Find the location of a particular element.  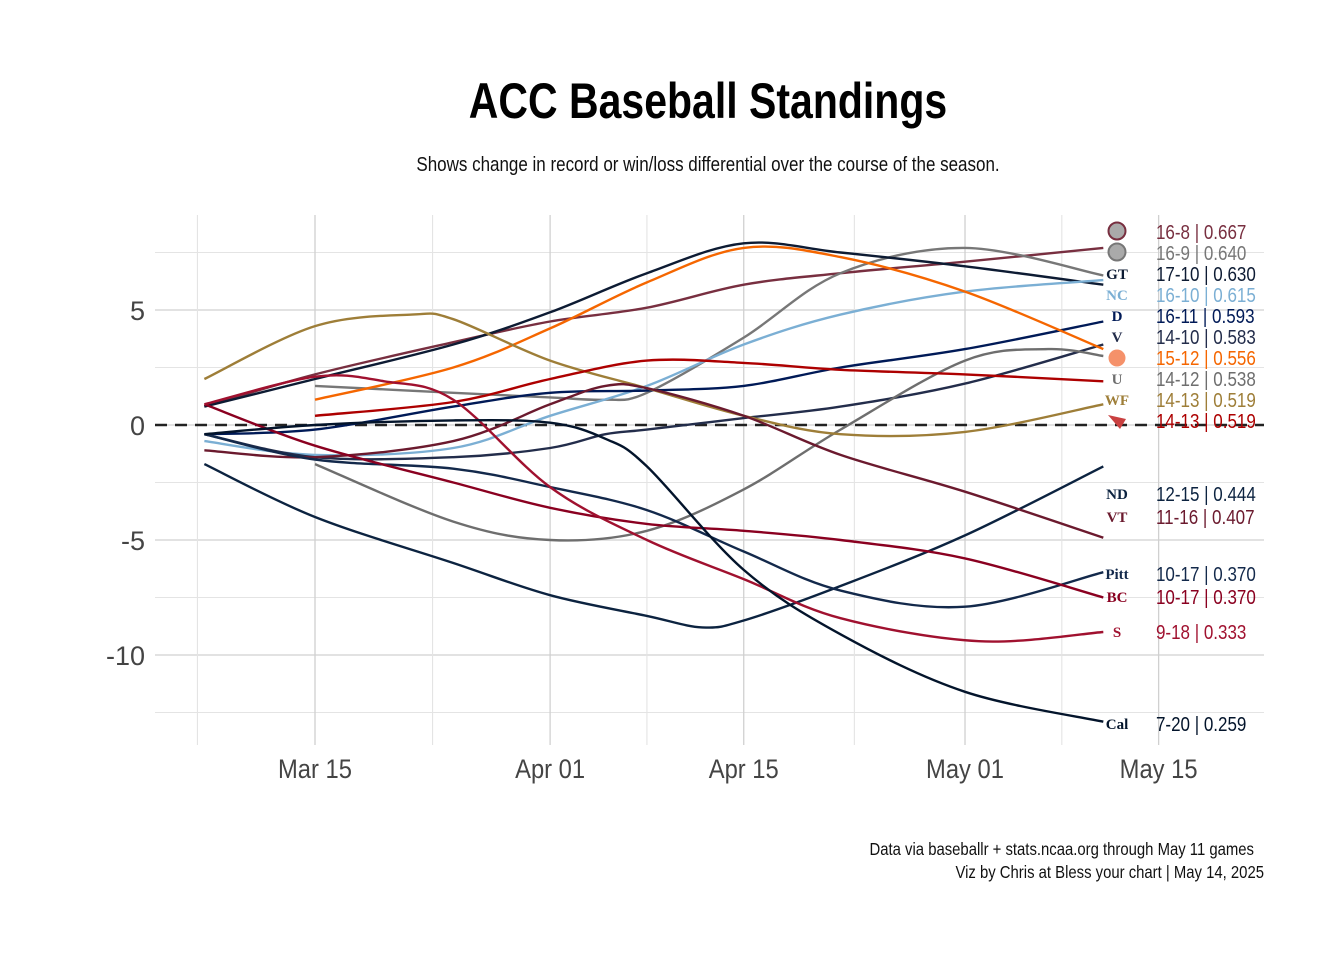

series-line-georgia-tech-logo is located at coordinates (654, 324).